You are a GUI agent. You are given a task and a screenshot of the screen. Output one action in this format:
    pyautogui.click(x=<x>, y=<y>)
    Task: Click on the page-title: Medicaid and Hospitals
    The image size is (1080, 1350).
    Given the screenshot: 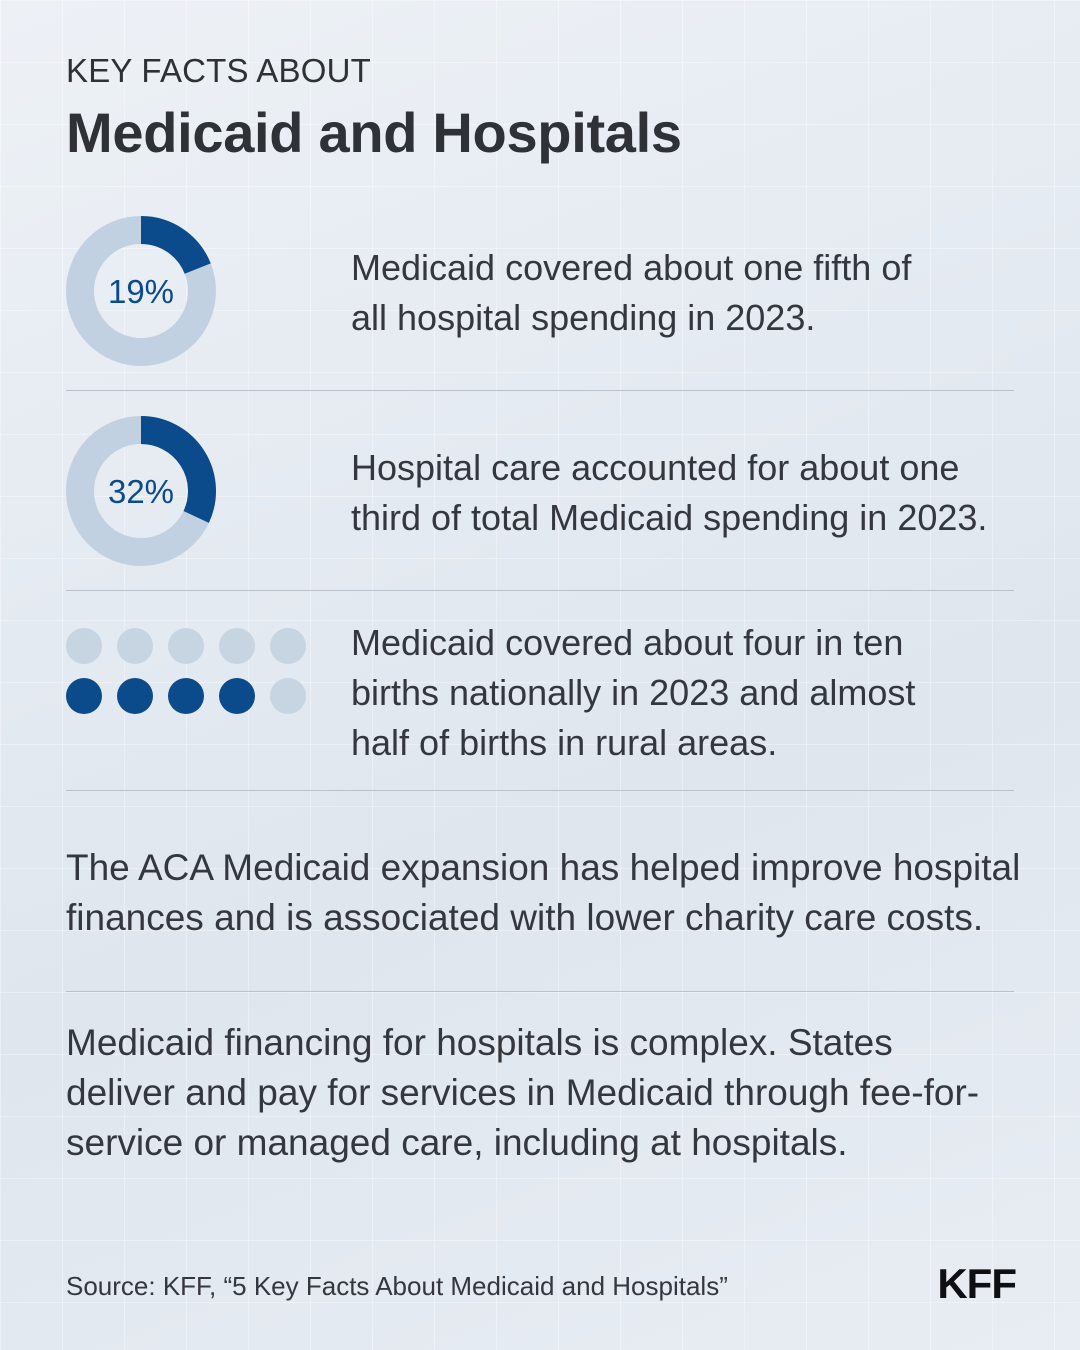 What is the action you would take?
    pyautogui.click(x=374, y=132)
    